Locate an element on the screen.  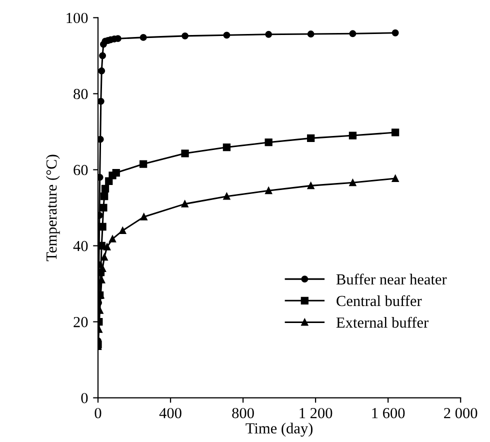
x-tick-label: 0 is located at coordinates (98, 413).